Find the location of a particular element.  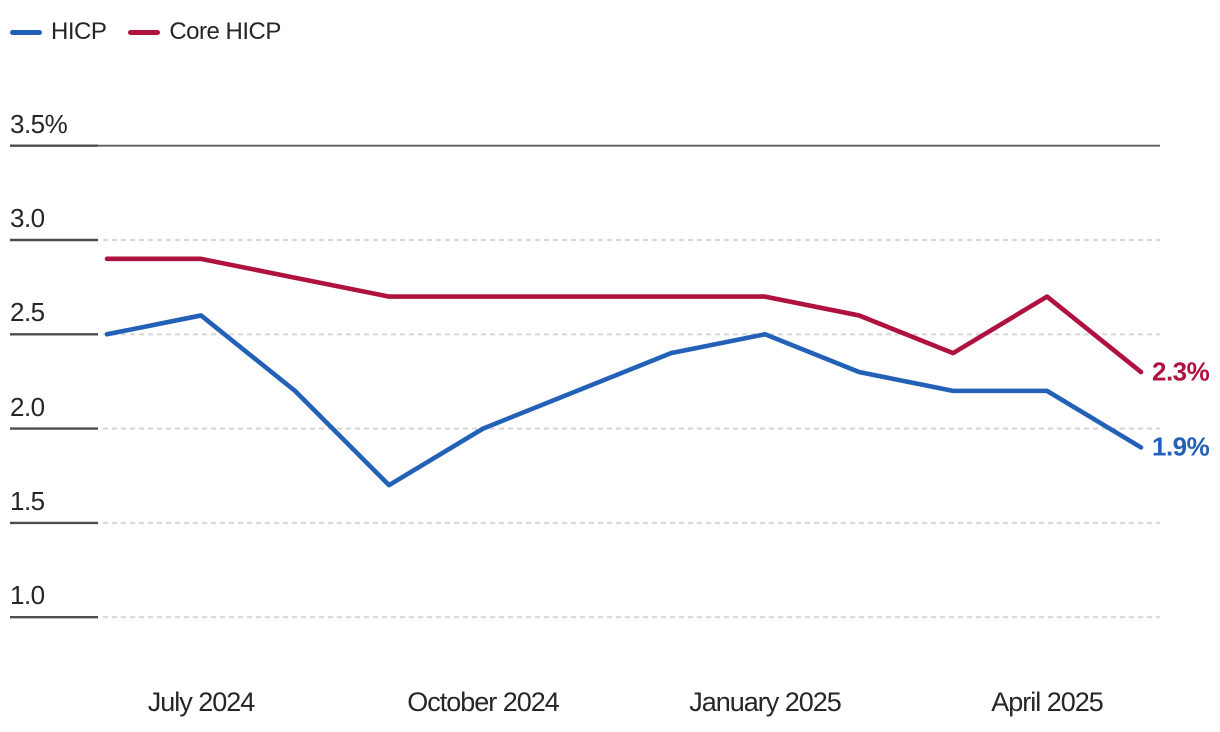

x-tick-label: October 2024 is located at coordinates (483, 702).